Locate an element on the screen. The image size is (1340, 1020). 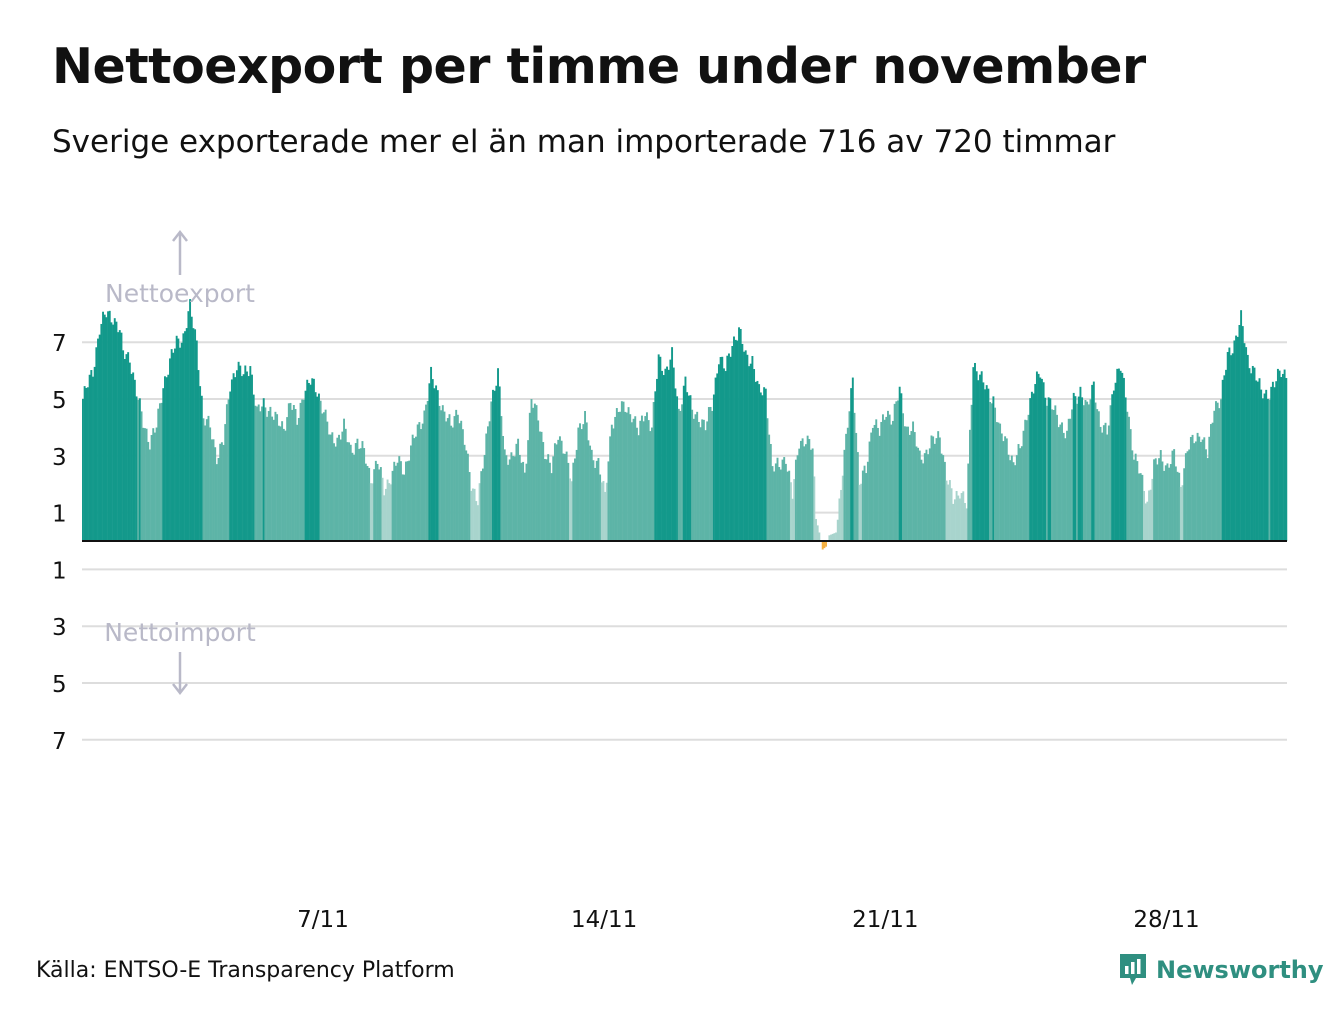
newsworthy-logo: Newsworthy is located at coordinates (1221, 970).